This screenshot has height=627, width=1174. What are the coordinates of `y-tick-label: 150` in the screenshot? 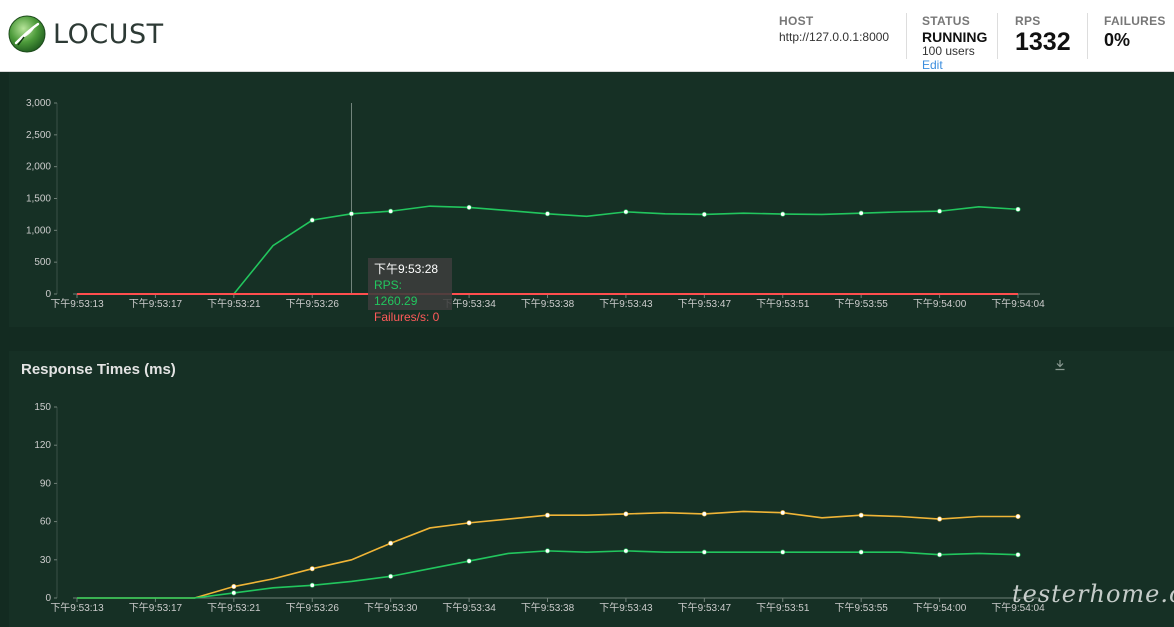 It's located at (42, 407).